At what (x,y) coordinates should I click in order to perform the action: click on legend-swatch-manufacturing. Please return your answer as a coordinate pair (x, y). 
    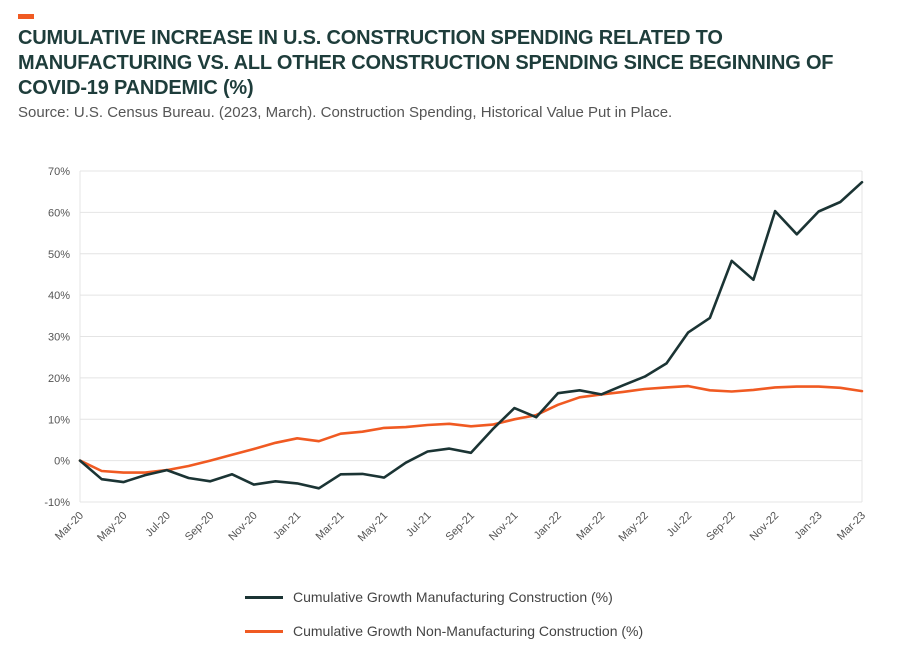
    Looking at the image, I should click on (264, 597).